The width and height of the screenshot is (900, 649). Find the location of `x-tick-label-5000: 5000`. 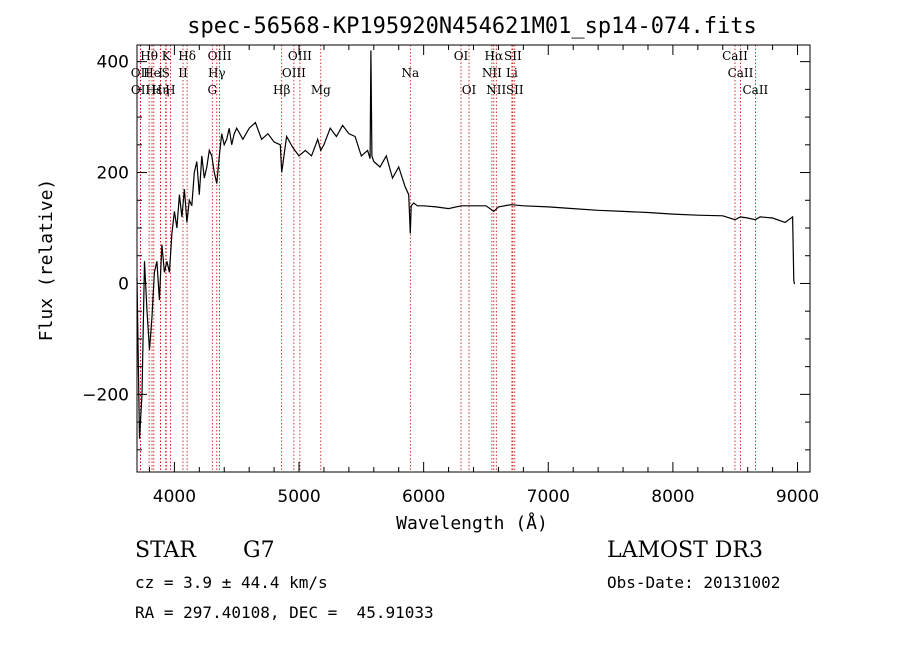

x-tick-label-5000: 5000 is located at coordinates (298, 497).